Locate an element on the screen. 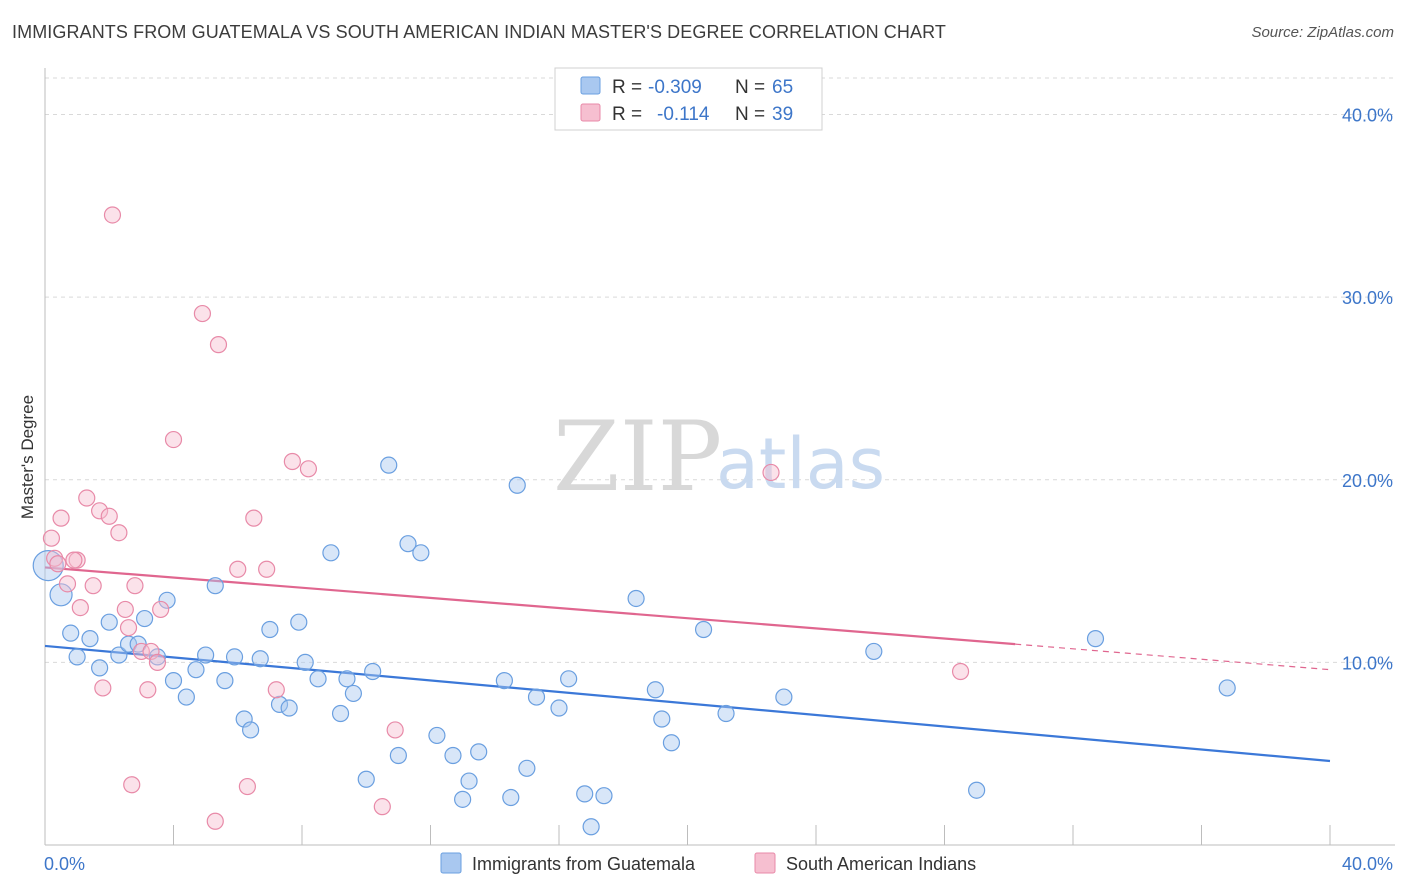 The height and width of the screenshot is (892, 1406). trend-line-south-american-indian is located at coordinates (530, 606).